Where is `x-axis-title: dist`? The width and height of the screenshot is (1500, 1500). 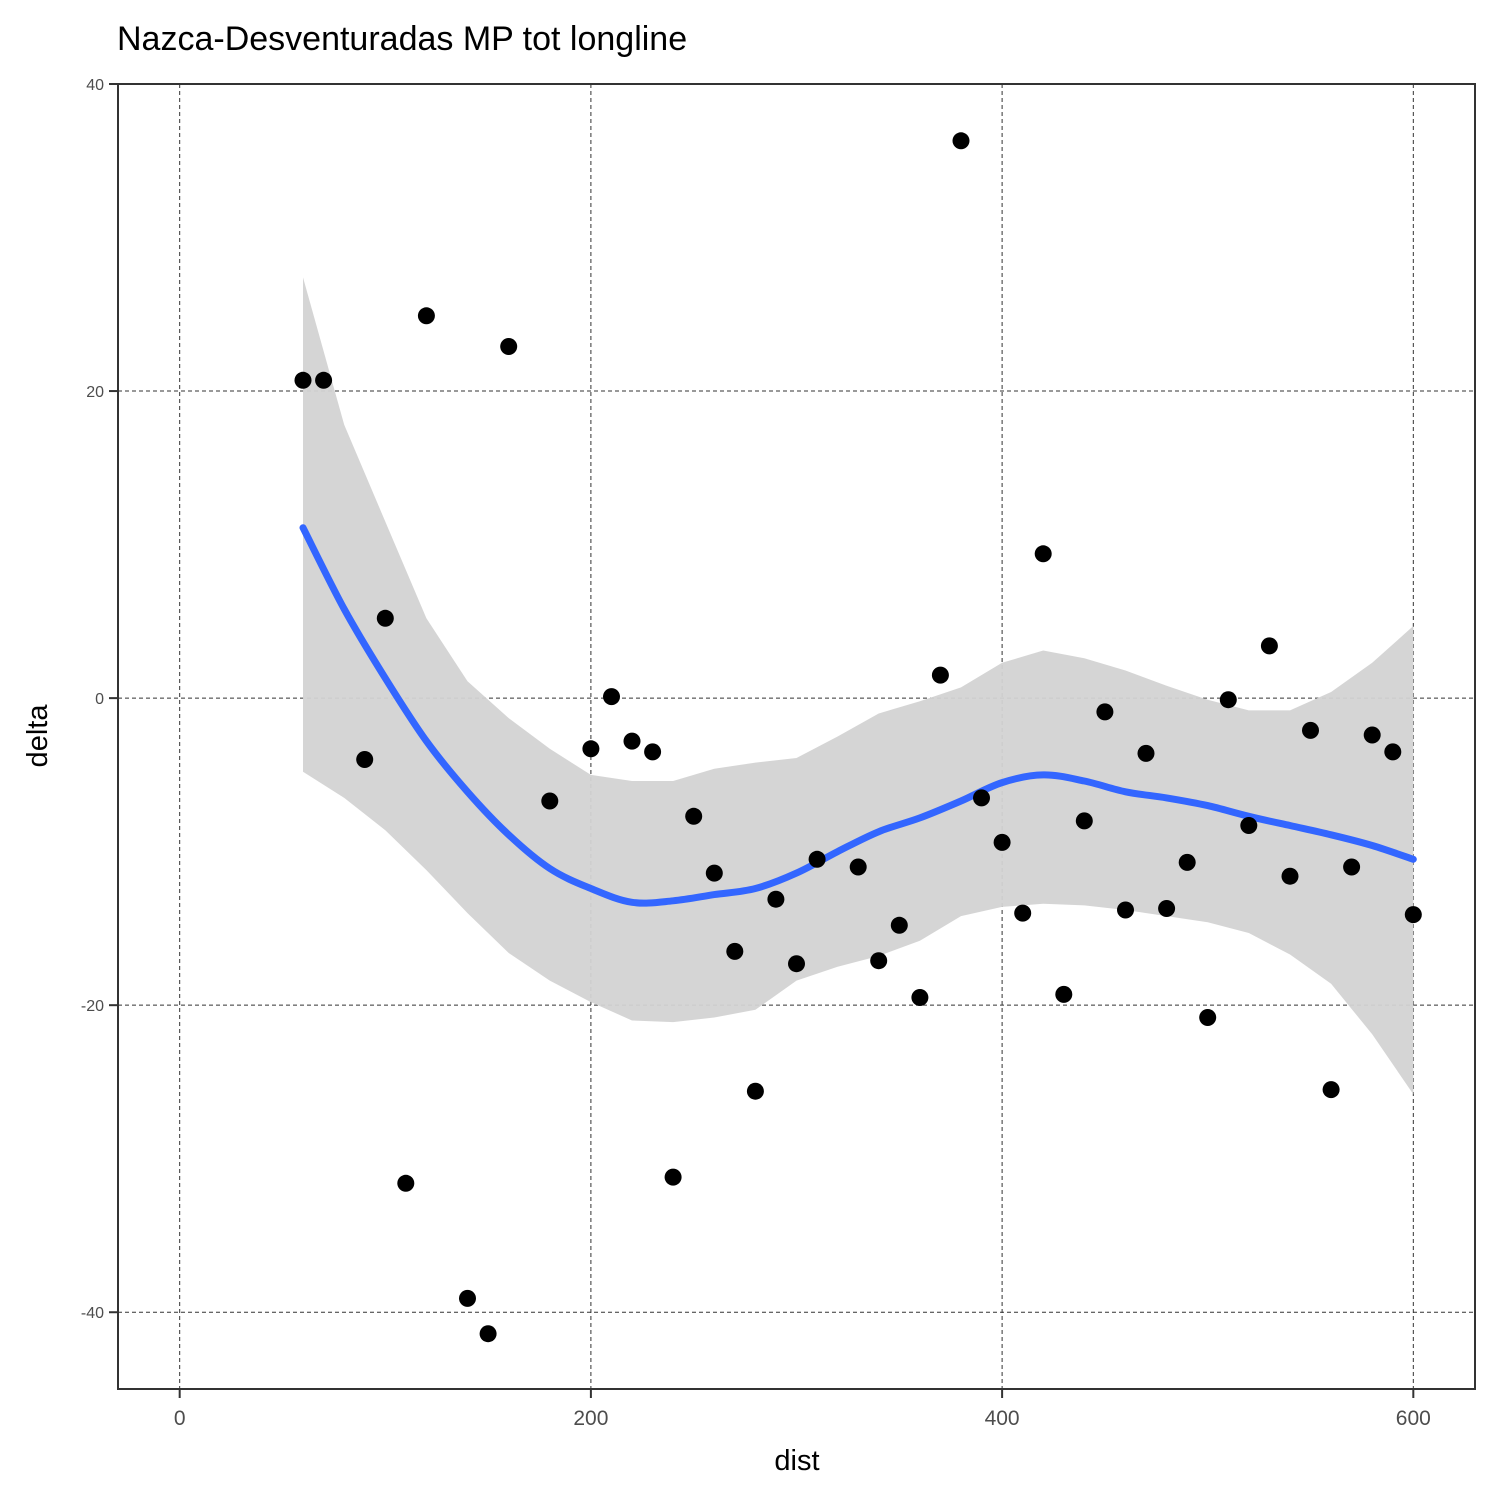
x-axis-title: dist is located at coordinates (796, 1461).